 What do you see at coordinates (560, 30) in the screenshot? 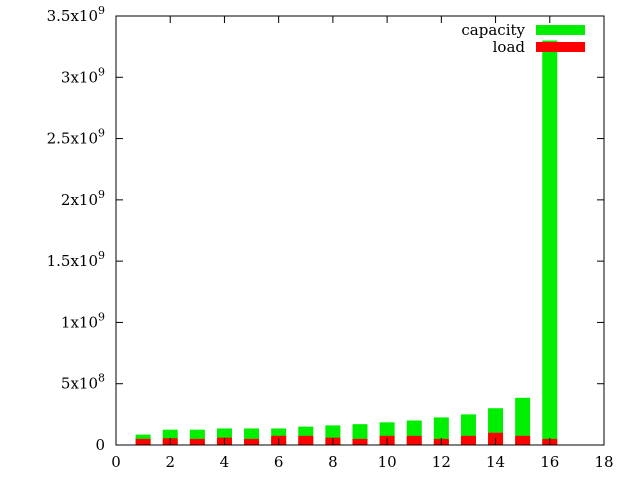
I see `legend-swatch-capacity` at bounding box center [560, 30].